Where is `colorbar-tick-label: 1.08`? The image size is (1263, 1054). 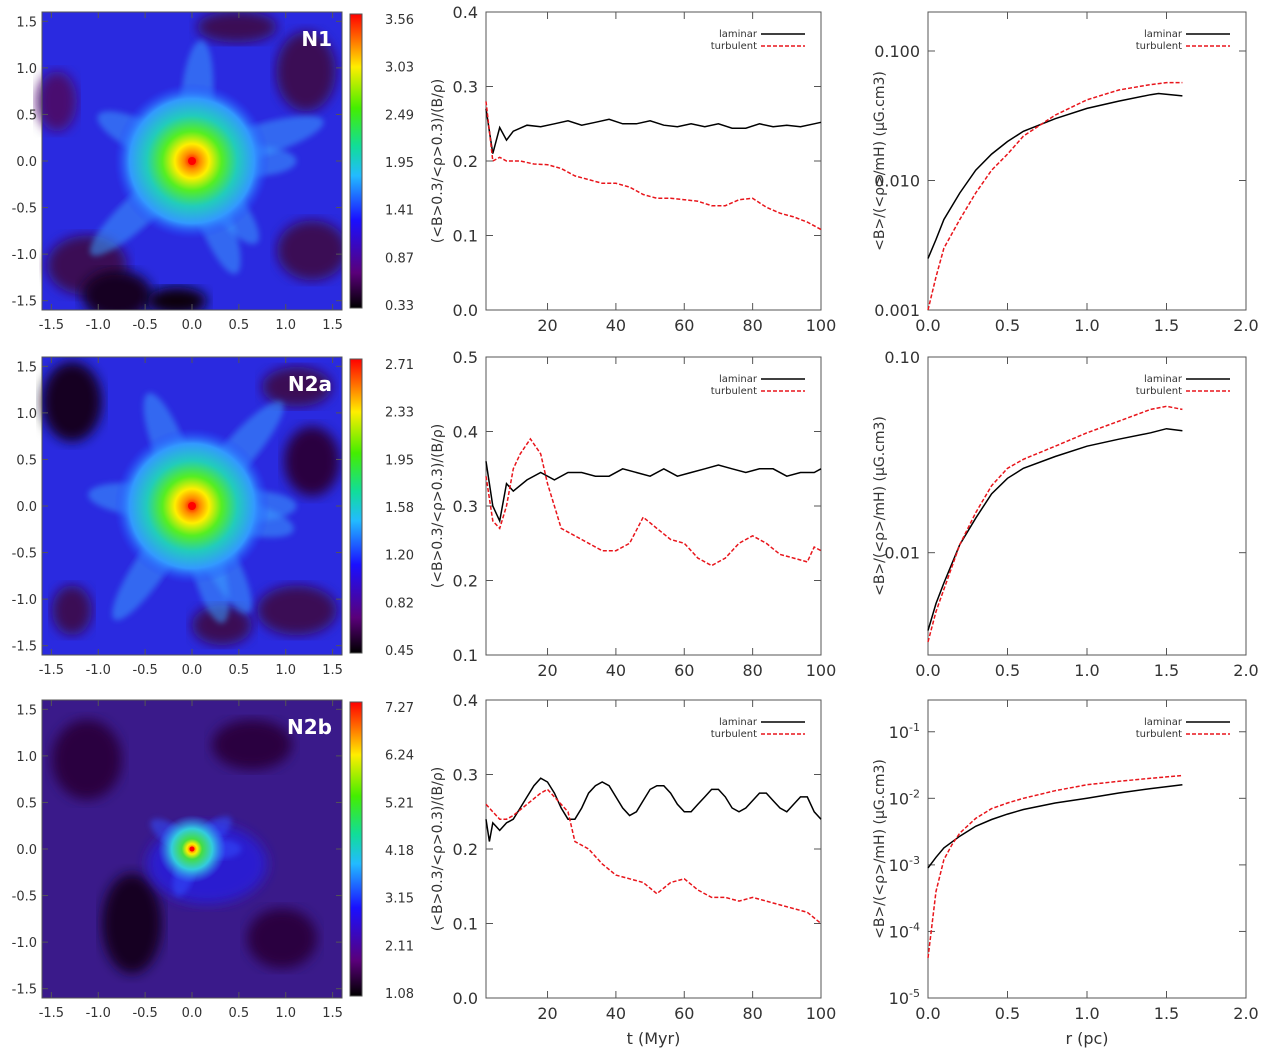
colorbar-tick-label: 1.08 is located at coordinates (399, 994).